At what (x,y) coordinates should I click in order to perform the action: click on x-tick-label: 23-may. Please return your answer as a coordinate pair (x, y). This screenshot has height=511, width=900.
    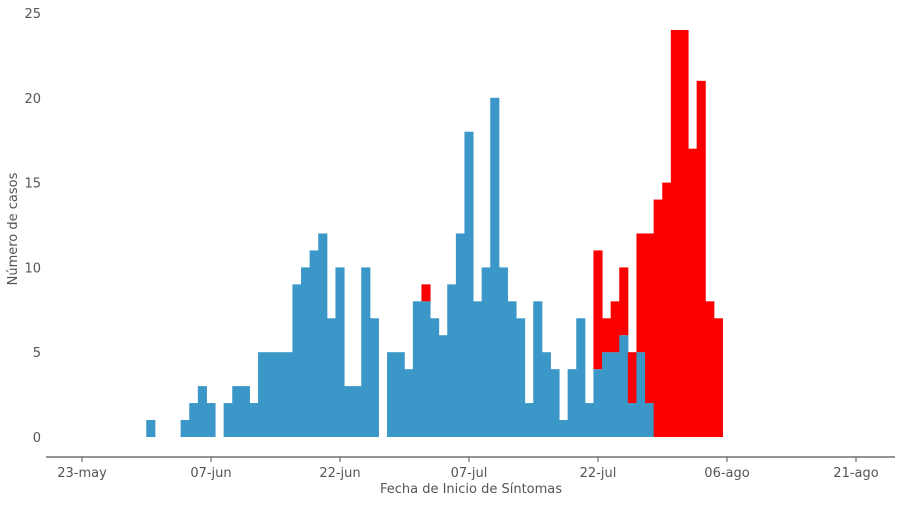
    Looking at the image, I should click on (82, 473).